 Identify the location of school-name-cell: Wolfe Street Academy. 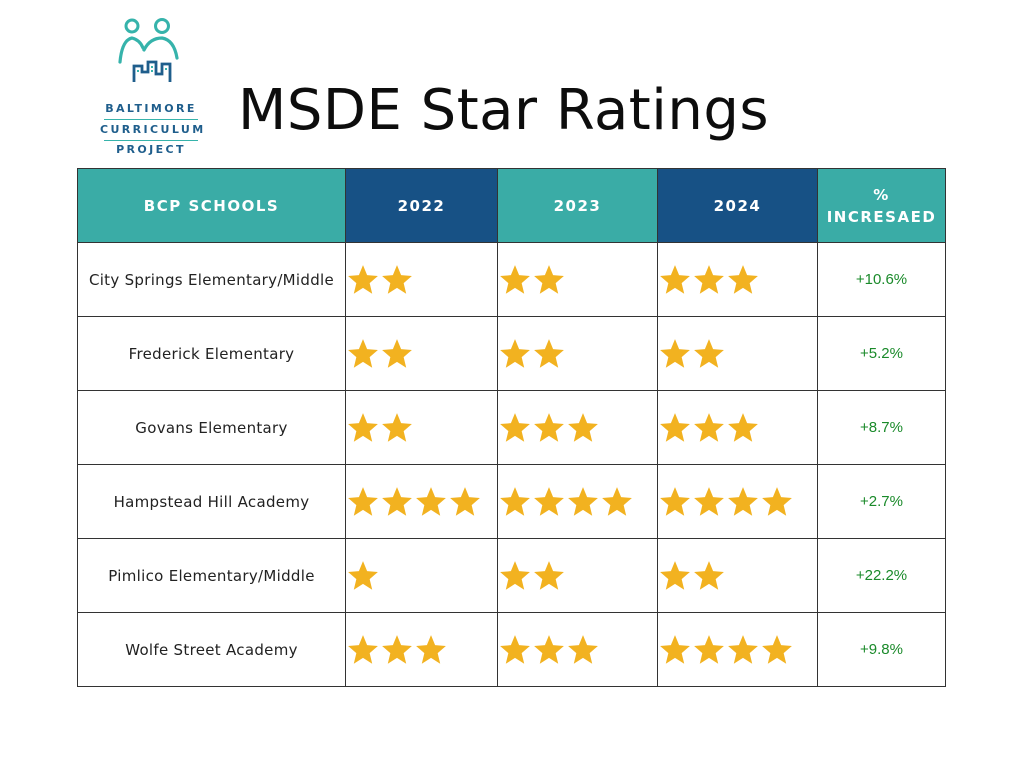
(211, 649).